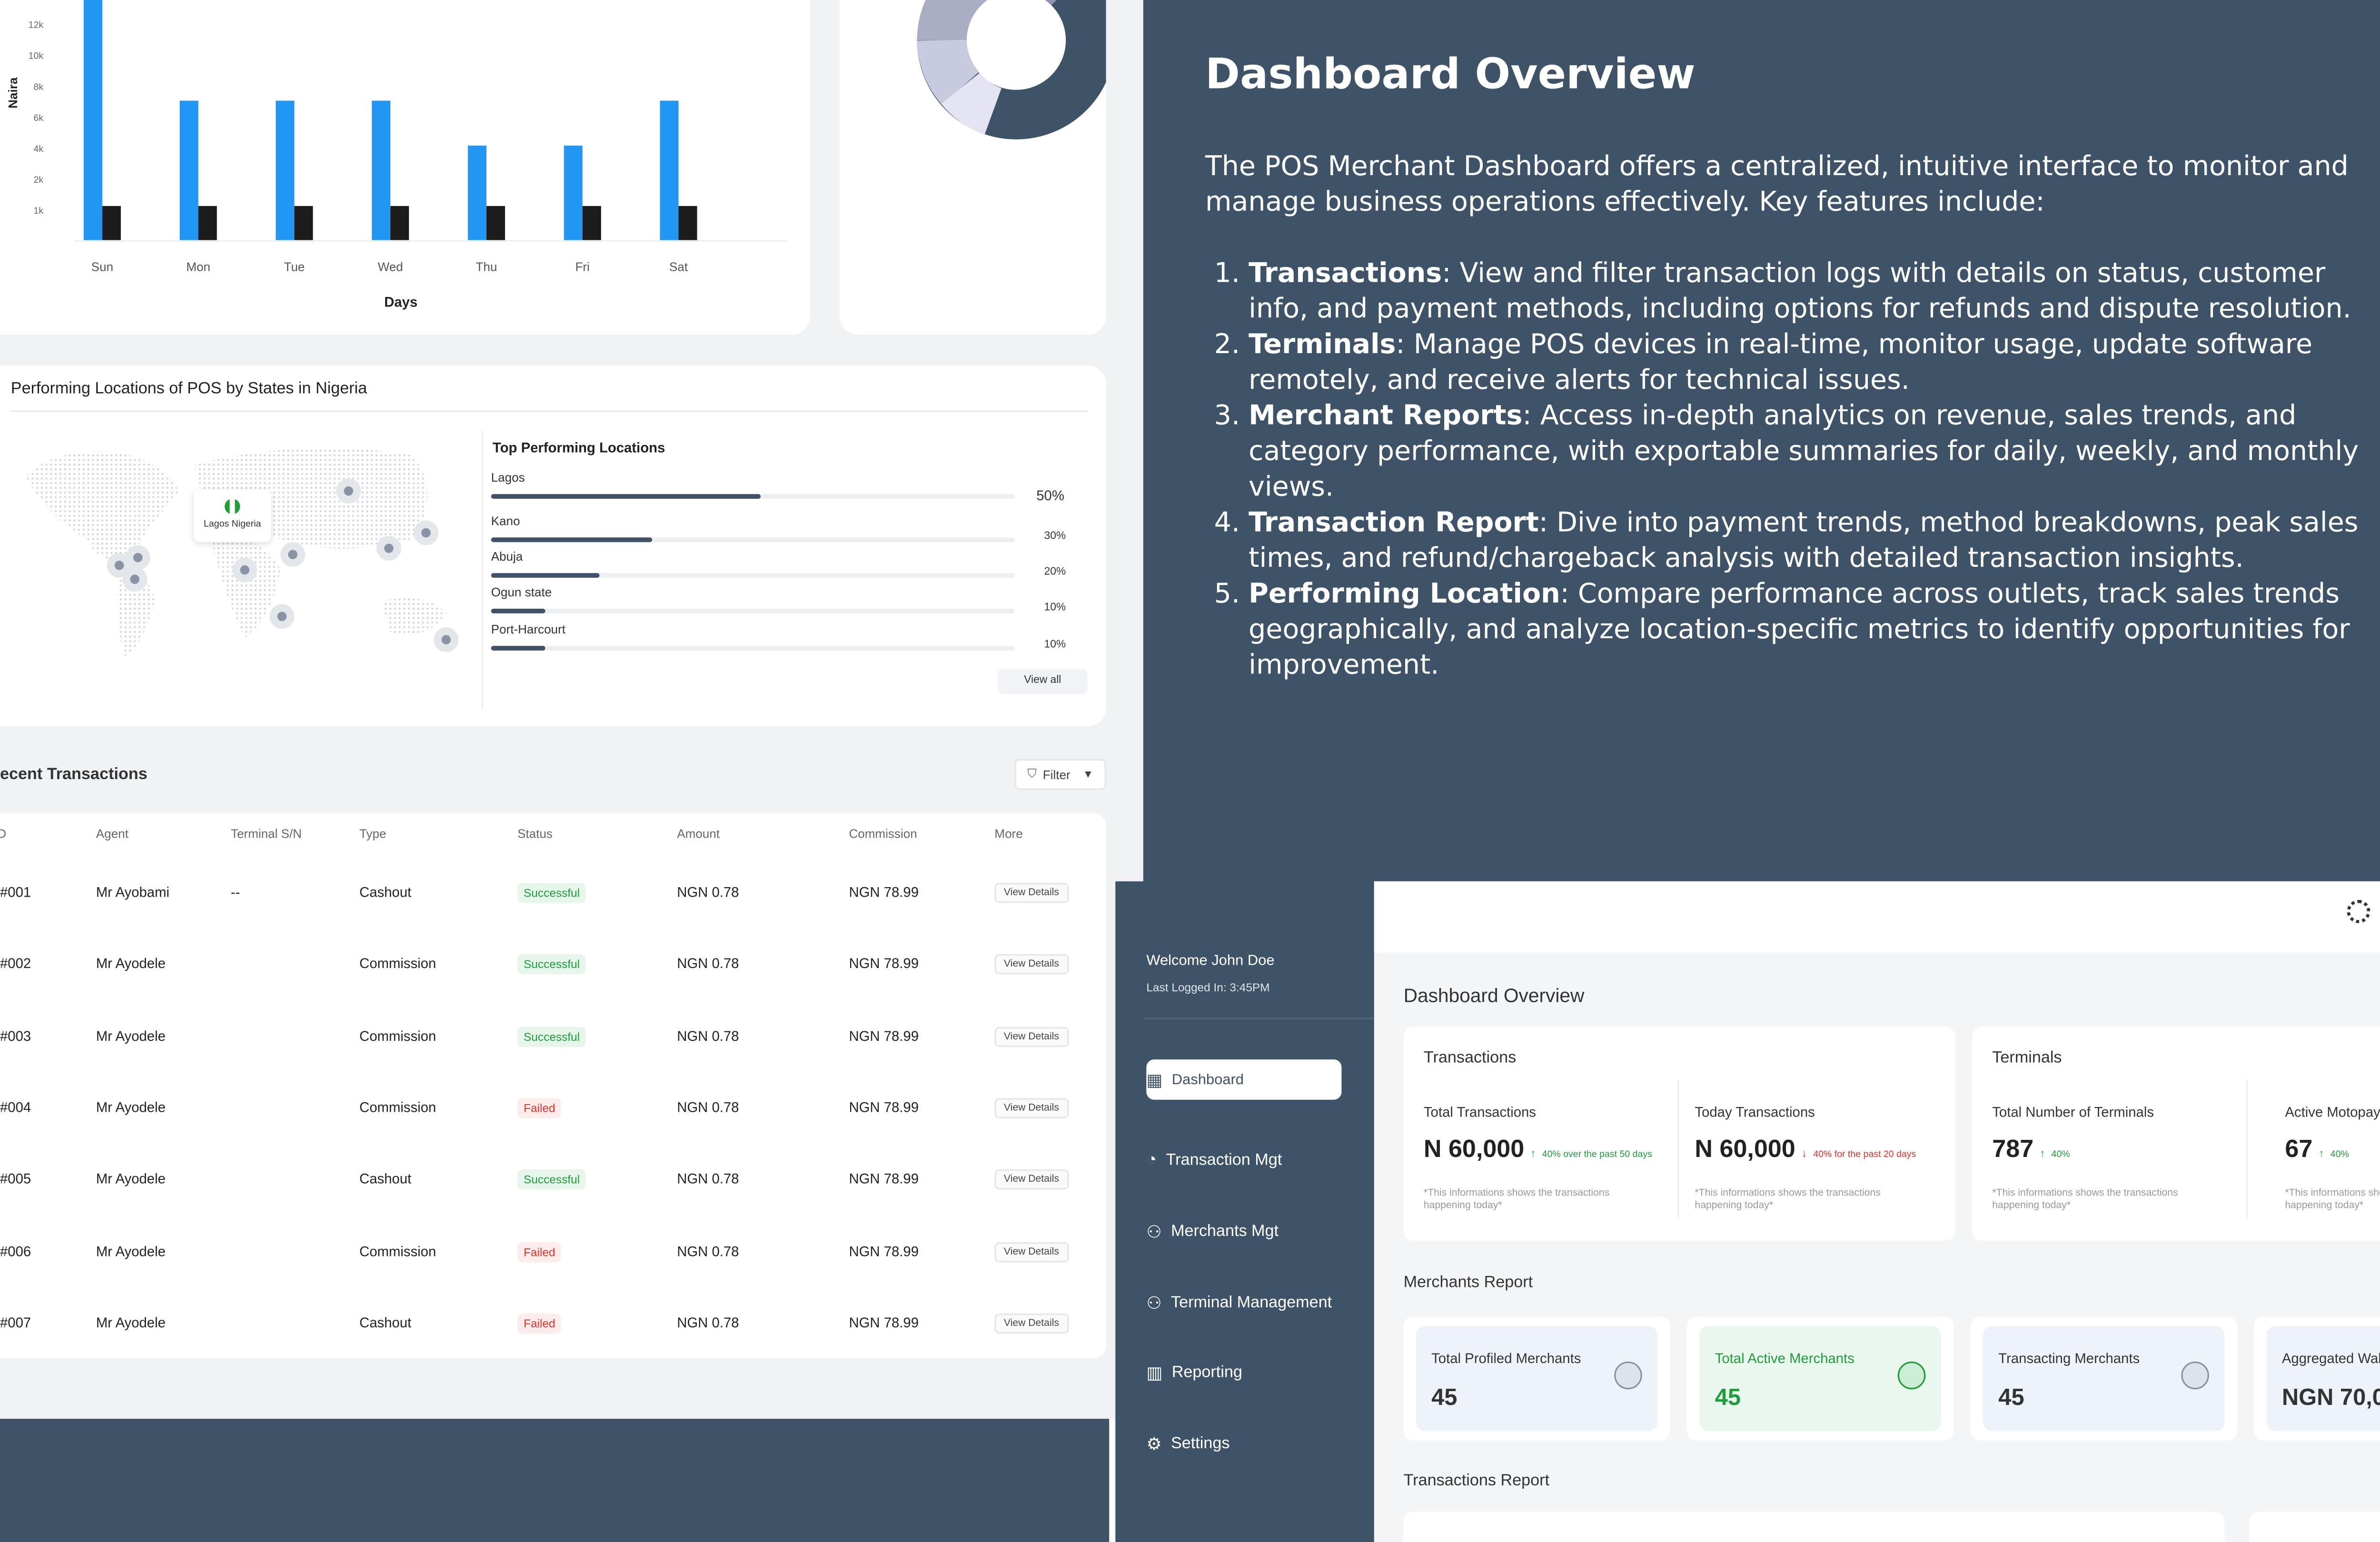 The image size is (2380, 1542). Describe the element at coordinates (2330, 1397) in the screenshot. I see `merchant-value: NGN 70,000` at that location.